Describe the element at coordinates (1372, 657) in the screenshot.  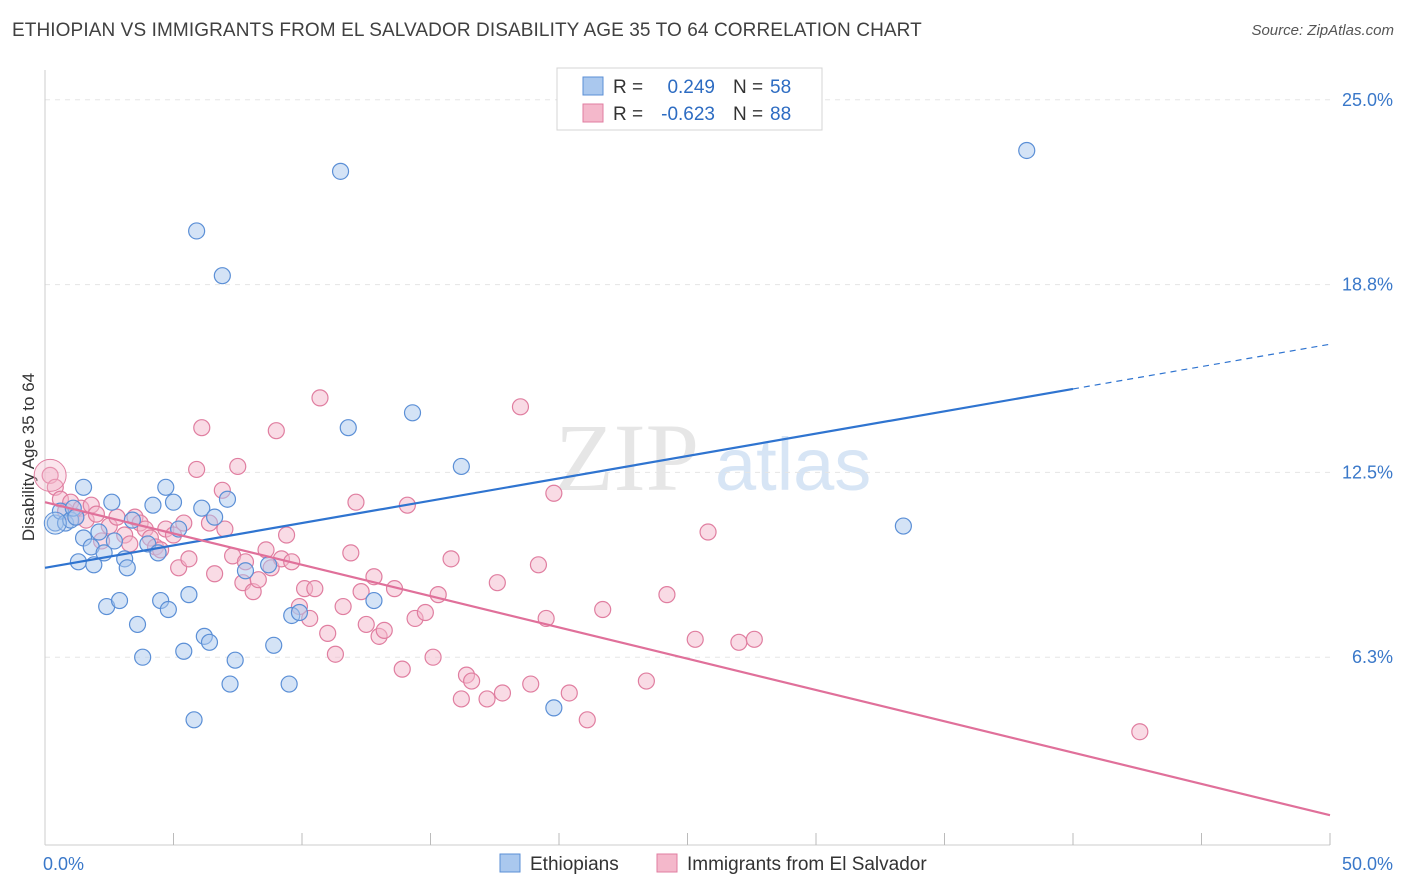
I see `y-tick-label-0: 6.3%` at that location.